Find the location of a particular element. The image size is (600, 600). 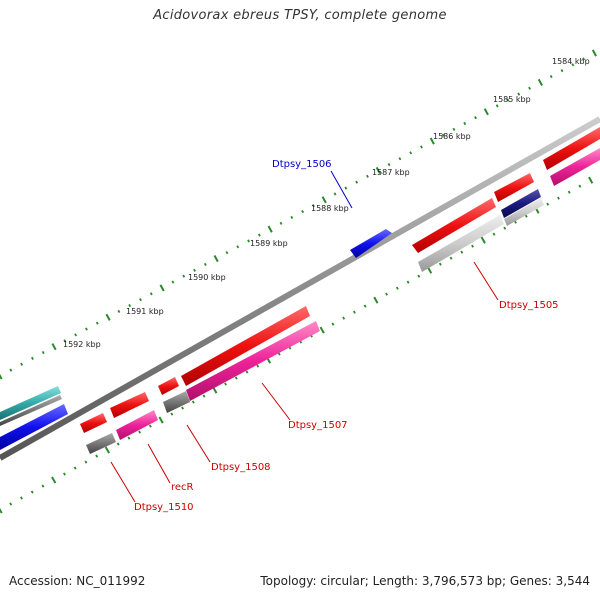

cds-upper-b is located at coordinates (514, 187).